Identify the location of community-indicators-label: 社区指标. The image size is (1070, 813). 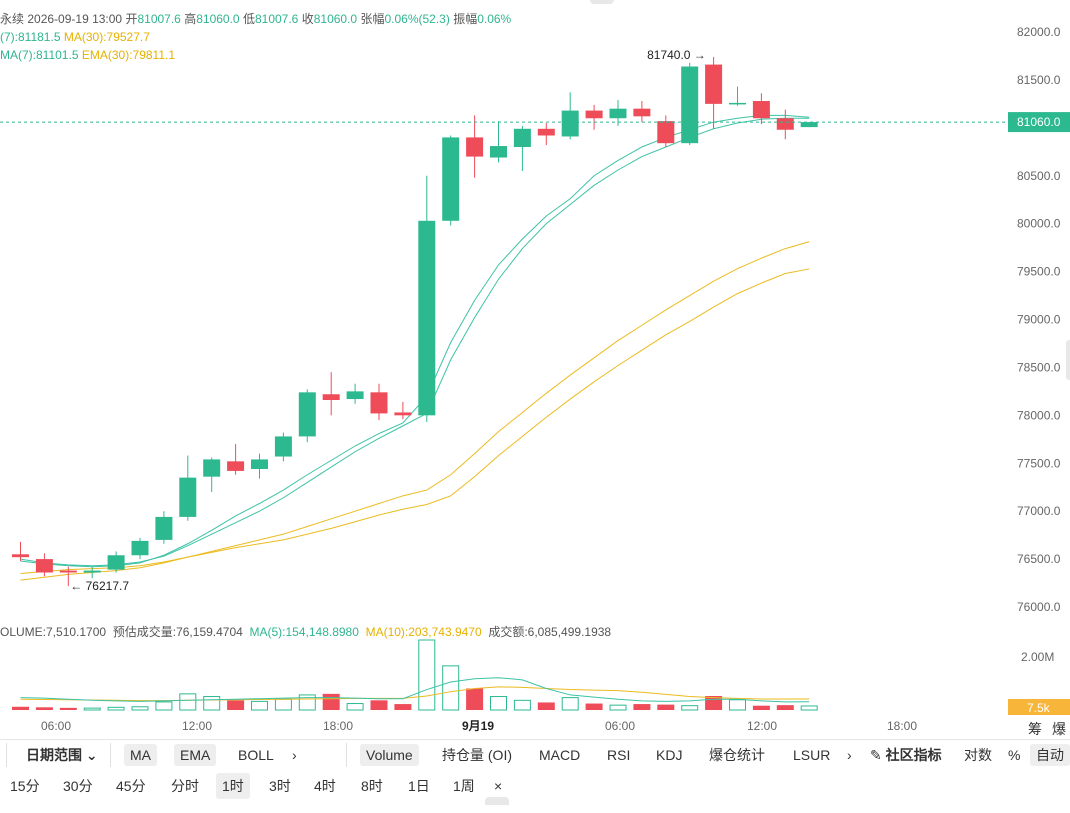
(913, 755).